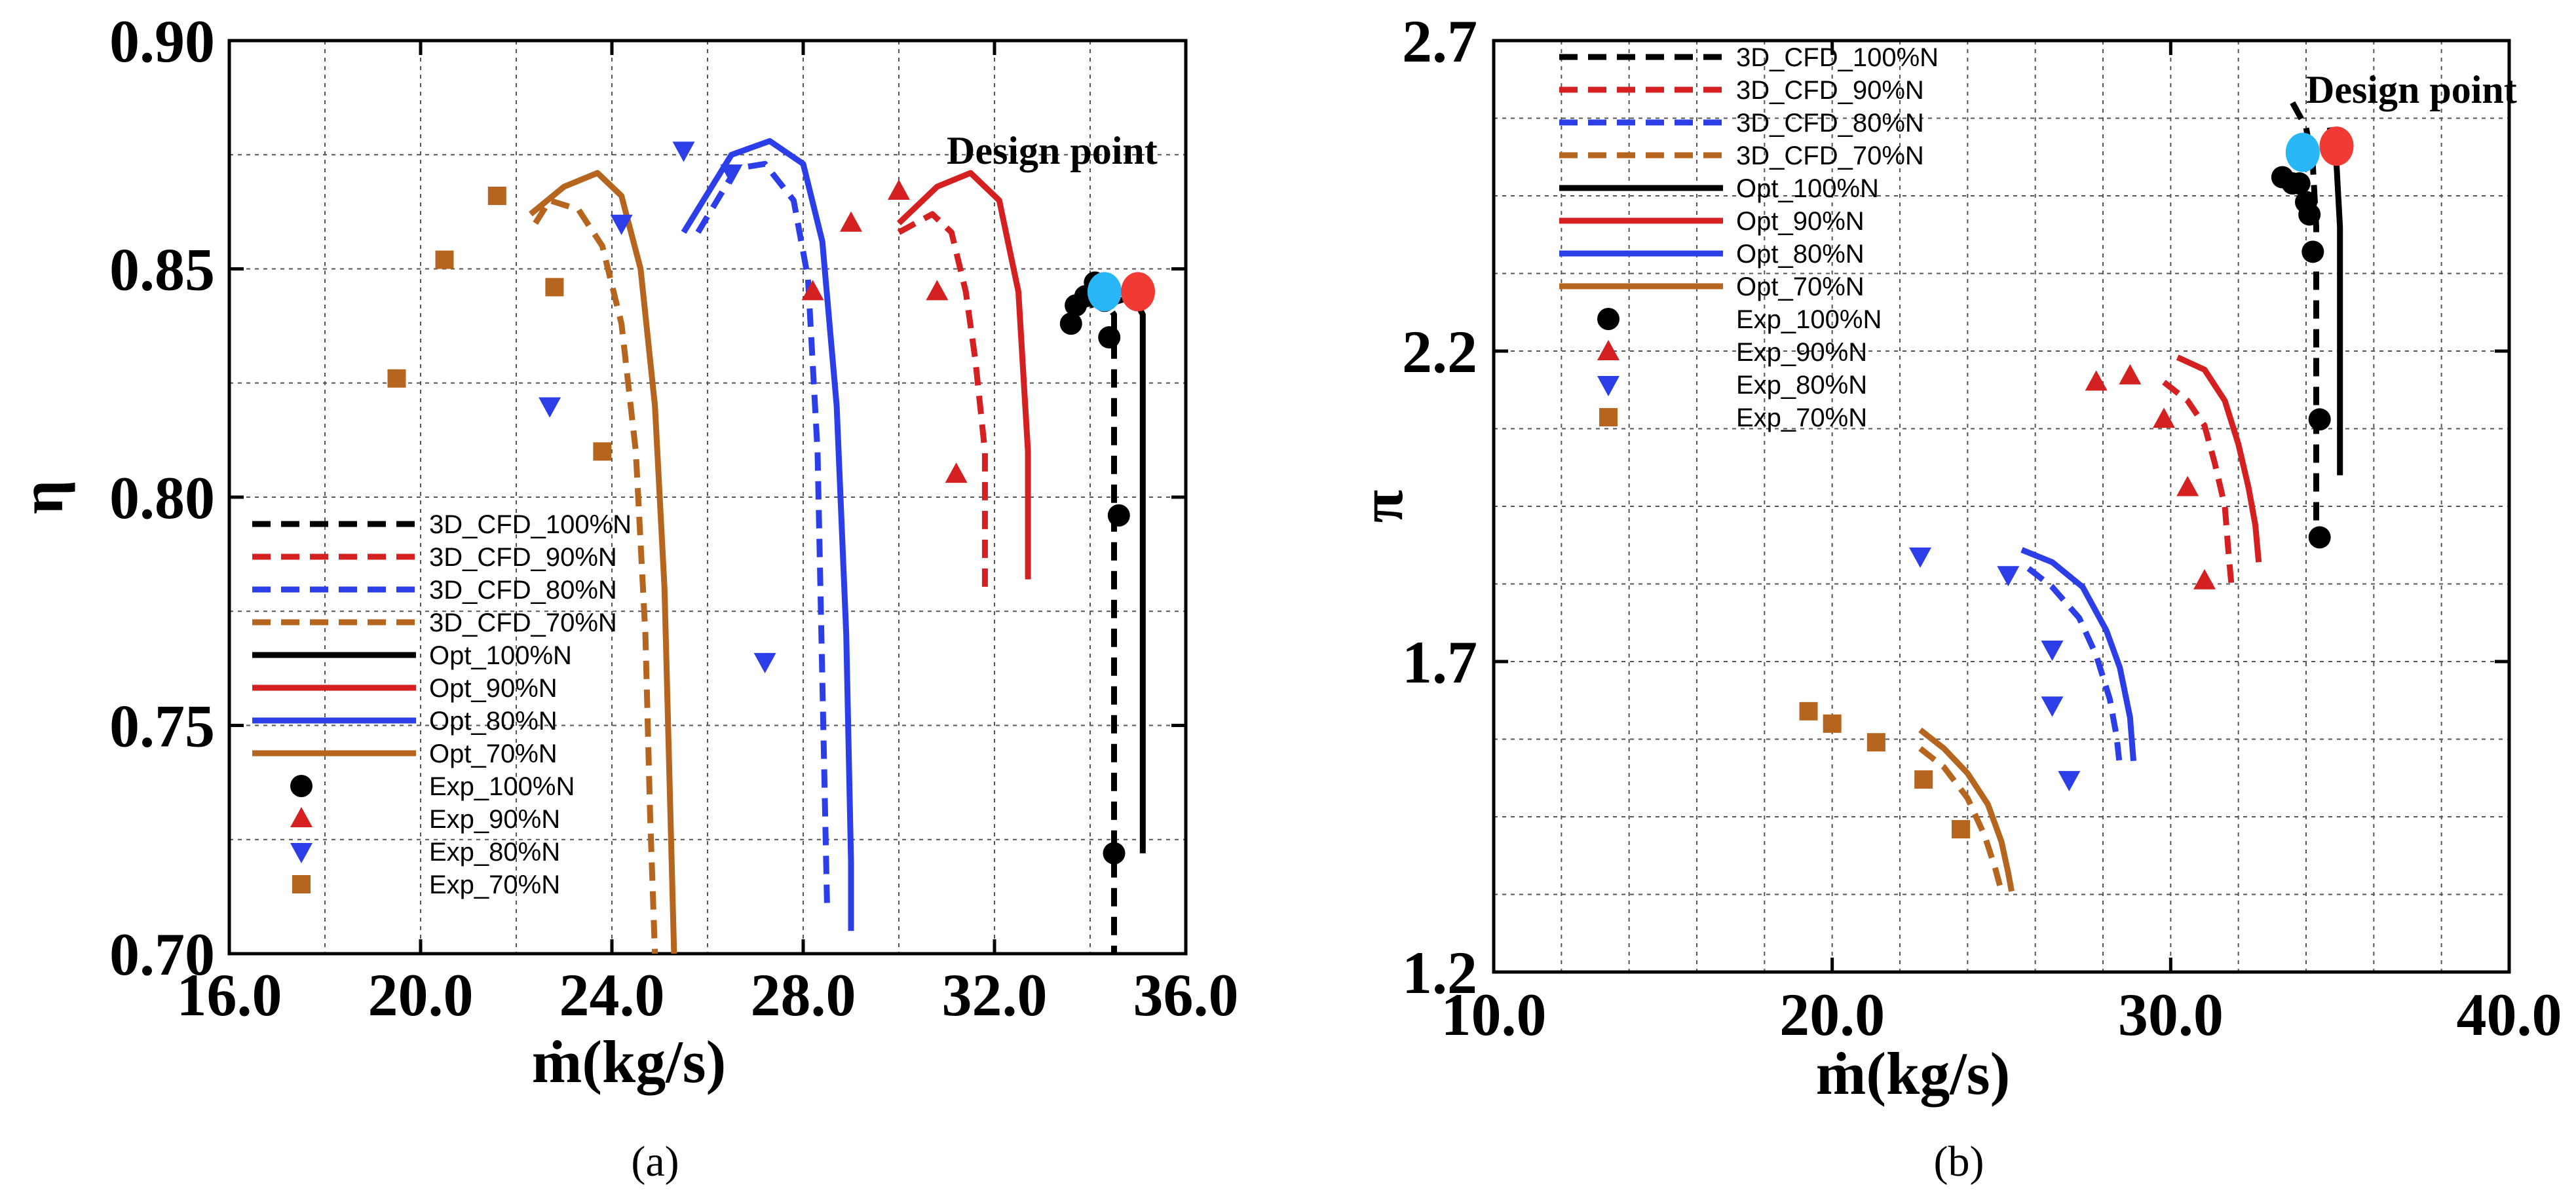  What do you see at coordinates (1712, 221) in the screenshot?
I see `legend-item: Opt_90%N` at bounding box center [1712, 221].